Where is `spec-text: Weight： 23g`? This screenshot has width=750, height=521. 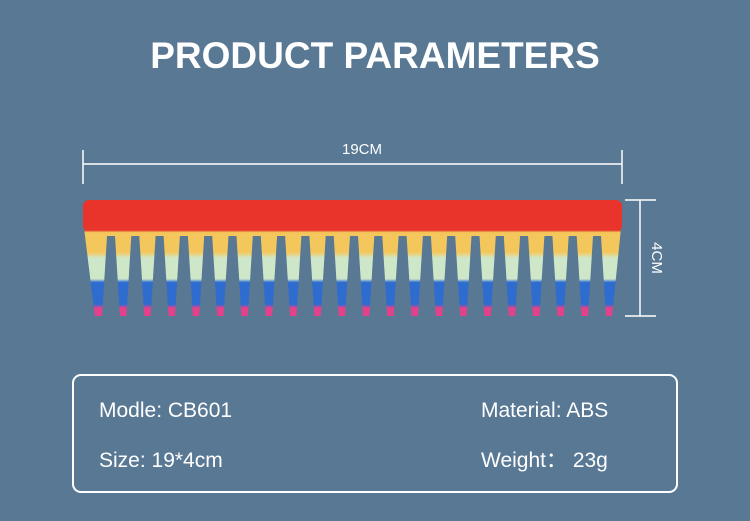
spec-text: Weight： 23g is located at coordinates (544, 460).